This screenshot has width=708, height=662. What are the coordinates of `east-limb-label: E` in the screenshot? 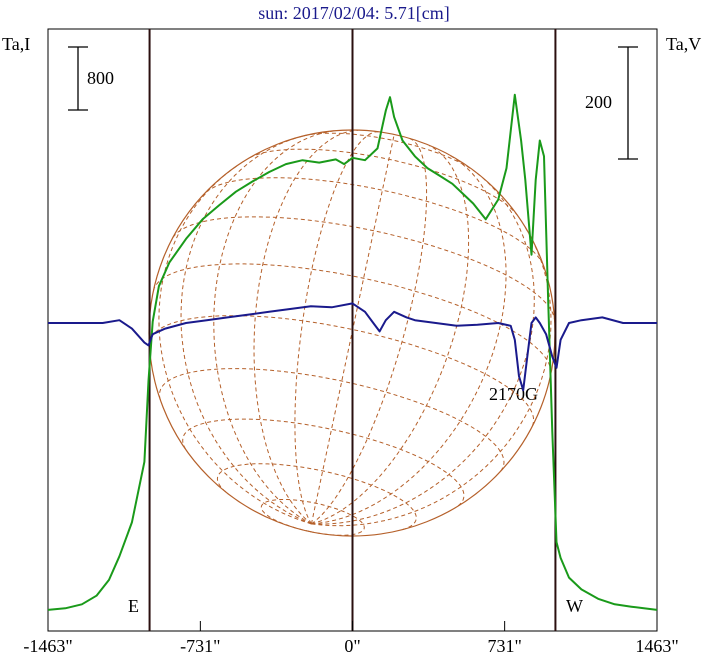 It's located at (133, 606).